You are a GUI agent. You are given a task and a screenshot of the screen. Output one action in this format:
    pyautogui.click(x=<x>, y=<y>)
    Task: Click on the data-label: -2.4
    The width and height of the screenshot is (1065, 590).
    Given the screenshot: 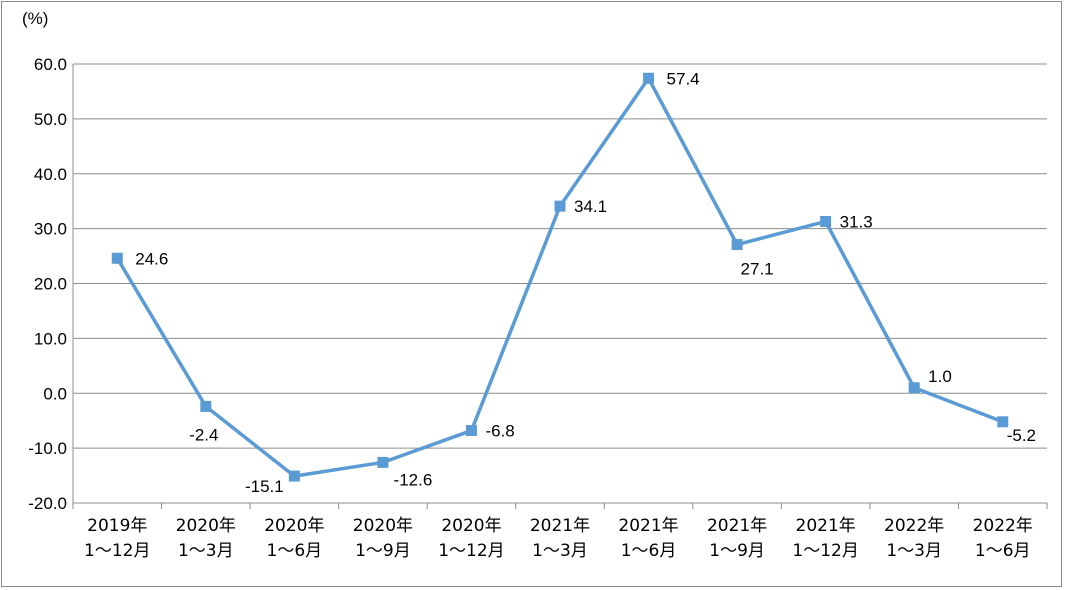 What is the action you would take?
    pyautogui.click(x=203, y=434)
    